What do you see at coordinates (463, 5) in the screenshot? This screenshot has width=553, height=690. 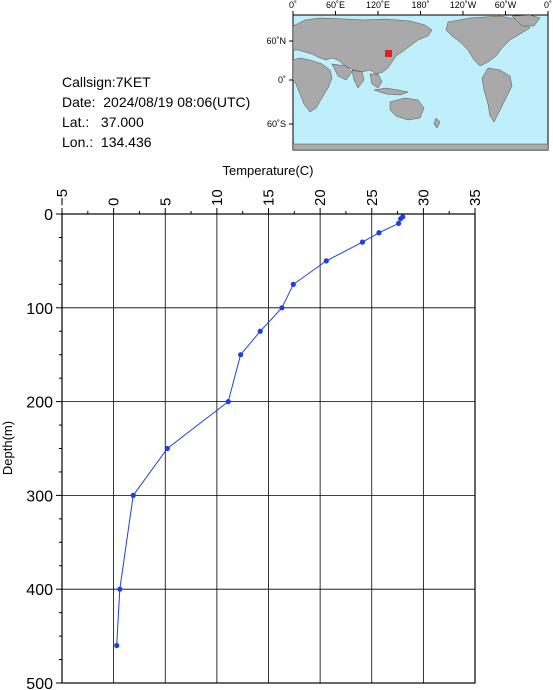 I see `map-top-label: 120˚W` at bounding box center [463, 5].